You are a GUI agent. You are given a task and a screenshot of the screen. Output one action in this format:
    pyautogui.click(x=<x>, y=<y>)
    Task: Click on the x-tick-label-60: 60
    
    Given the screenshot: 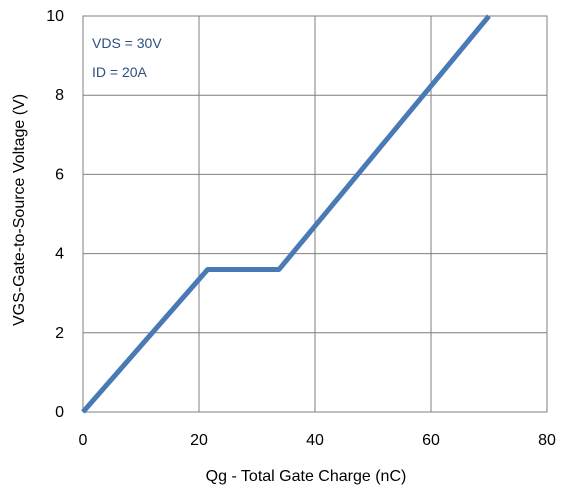 What is the action you would take?
    pyautogui.click(x=431, y=440)
    